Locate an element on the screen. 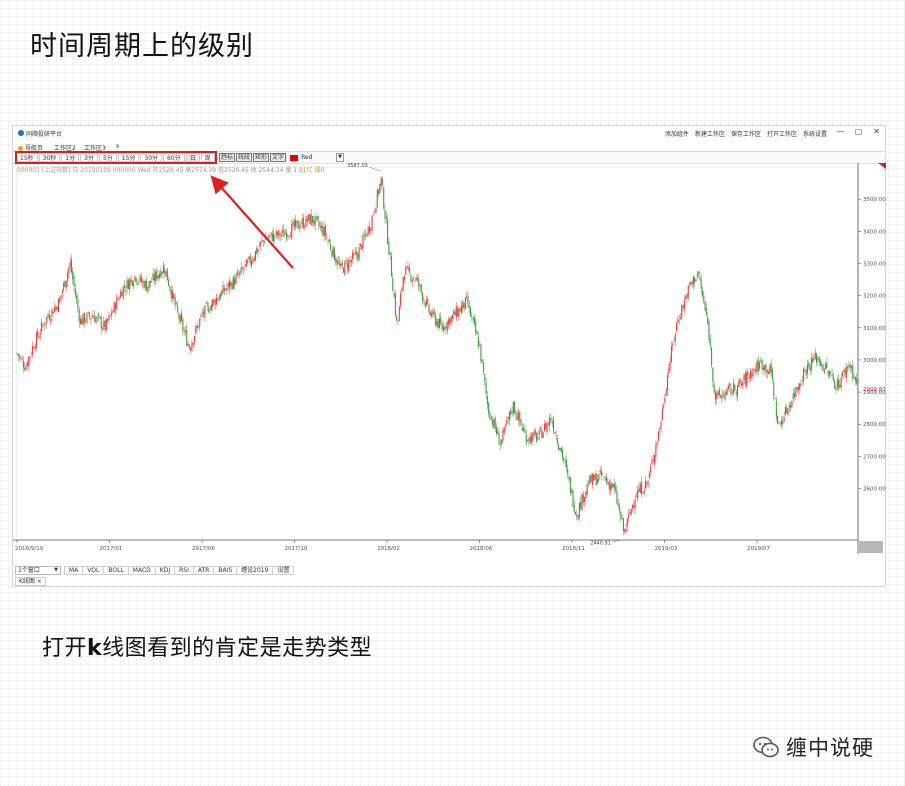 Image resolution: width=905 pixels, height=786 pixels. indicator-rsi: RSI is located at coordinates (184, 570).